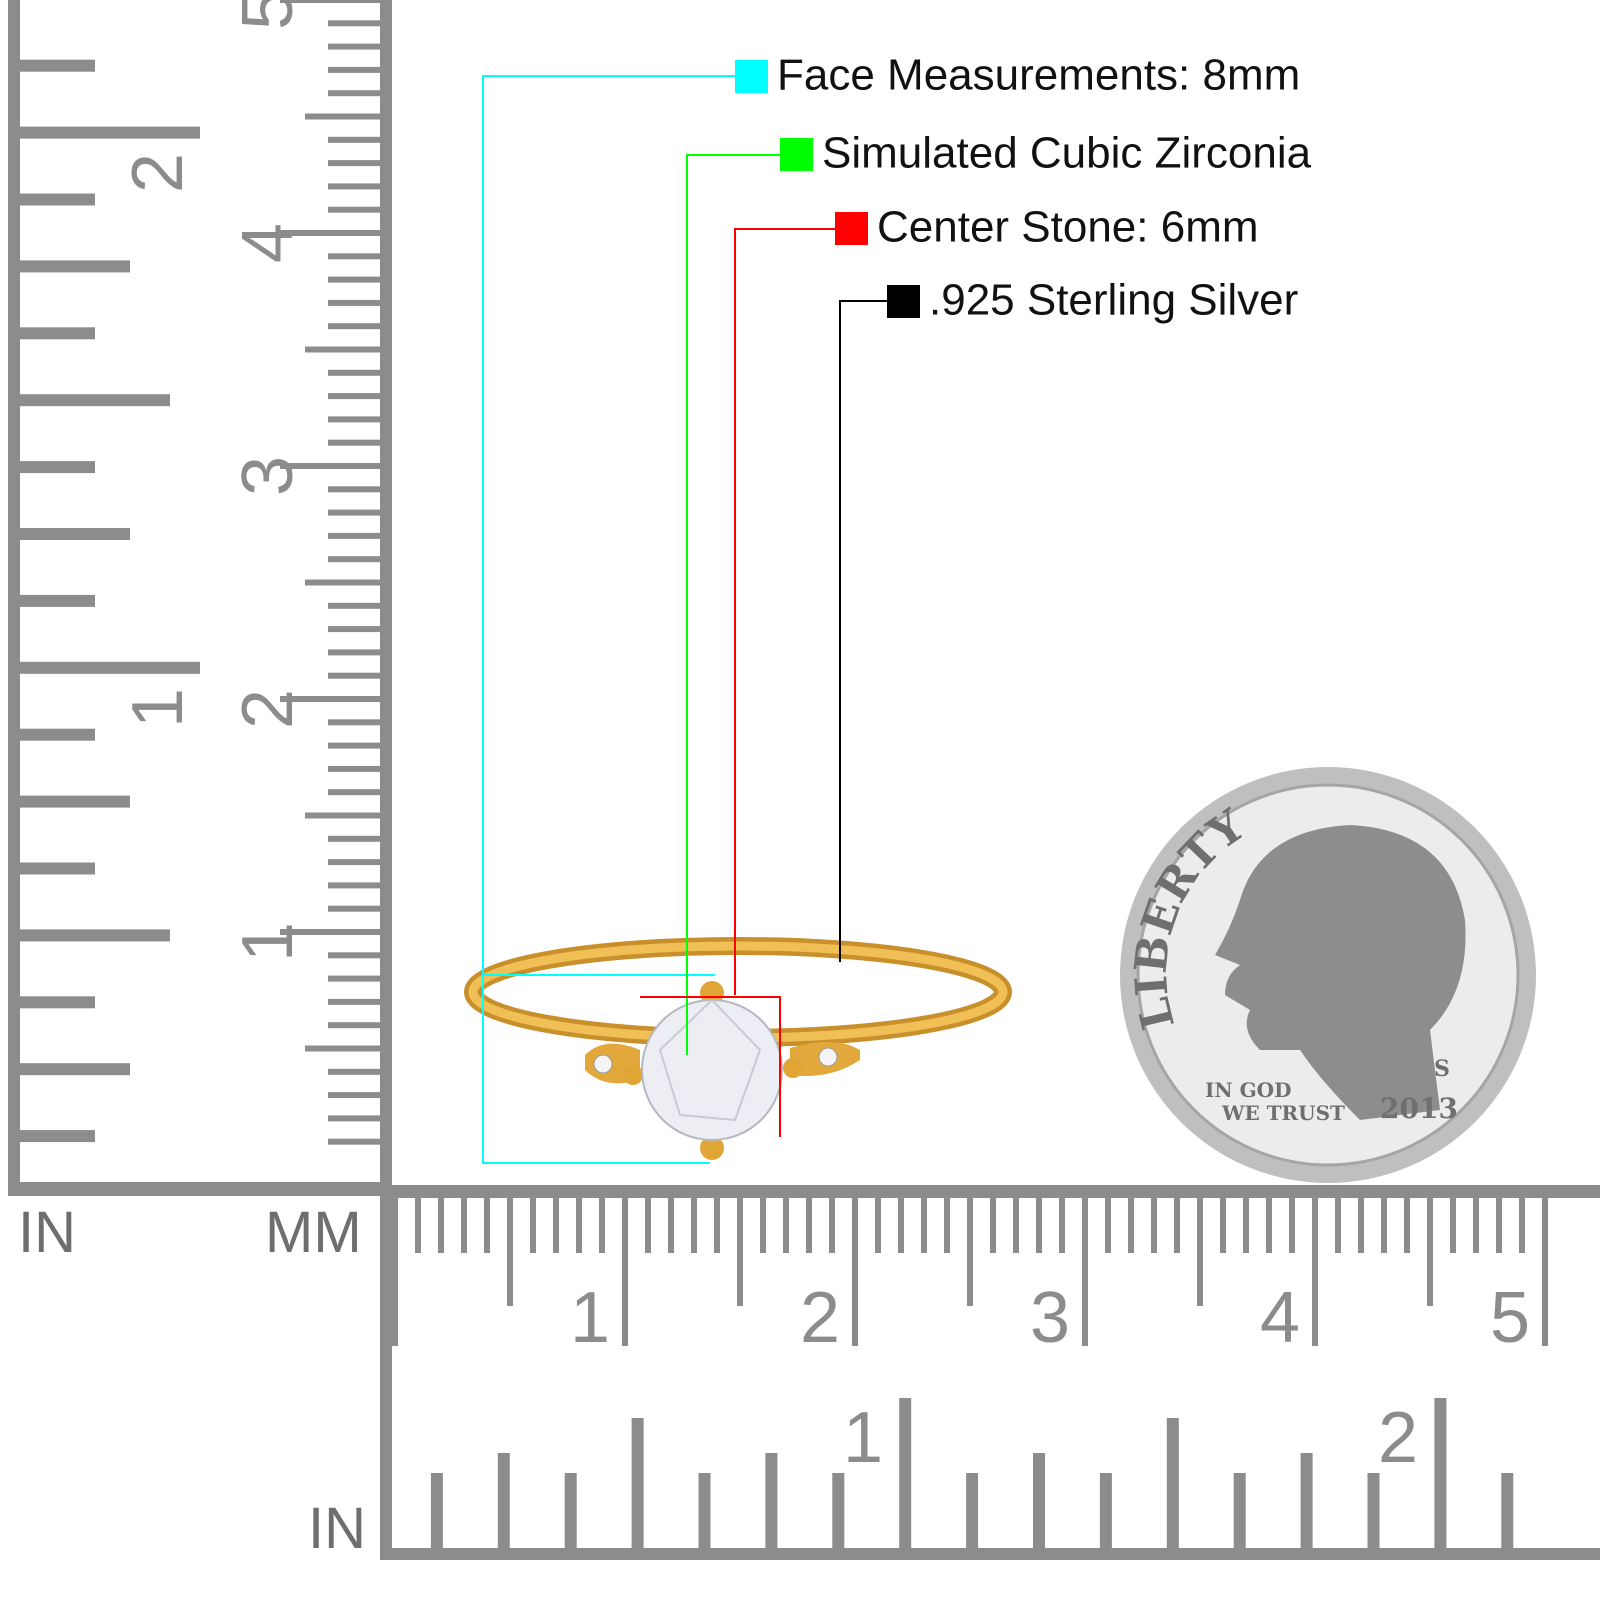  What do you see at coordinates (1442, 1069) in the screenshot?
I see `coin-mint: S` at bounding box center [1442, 1069].